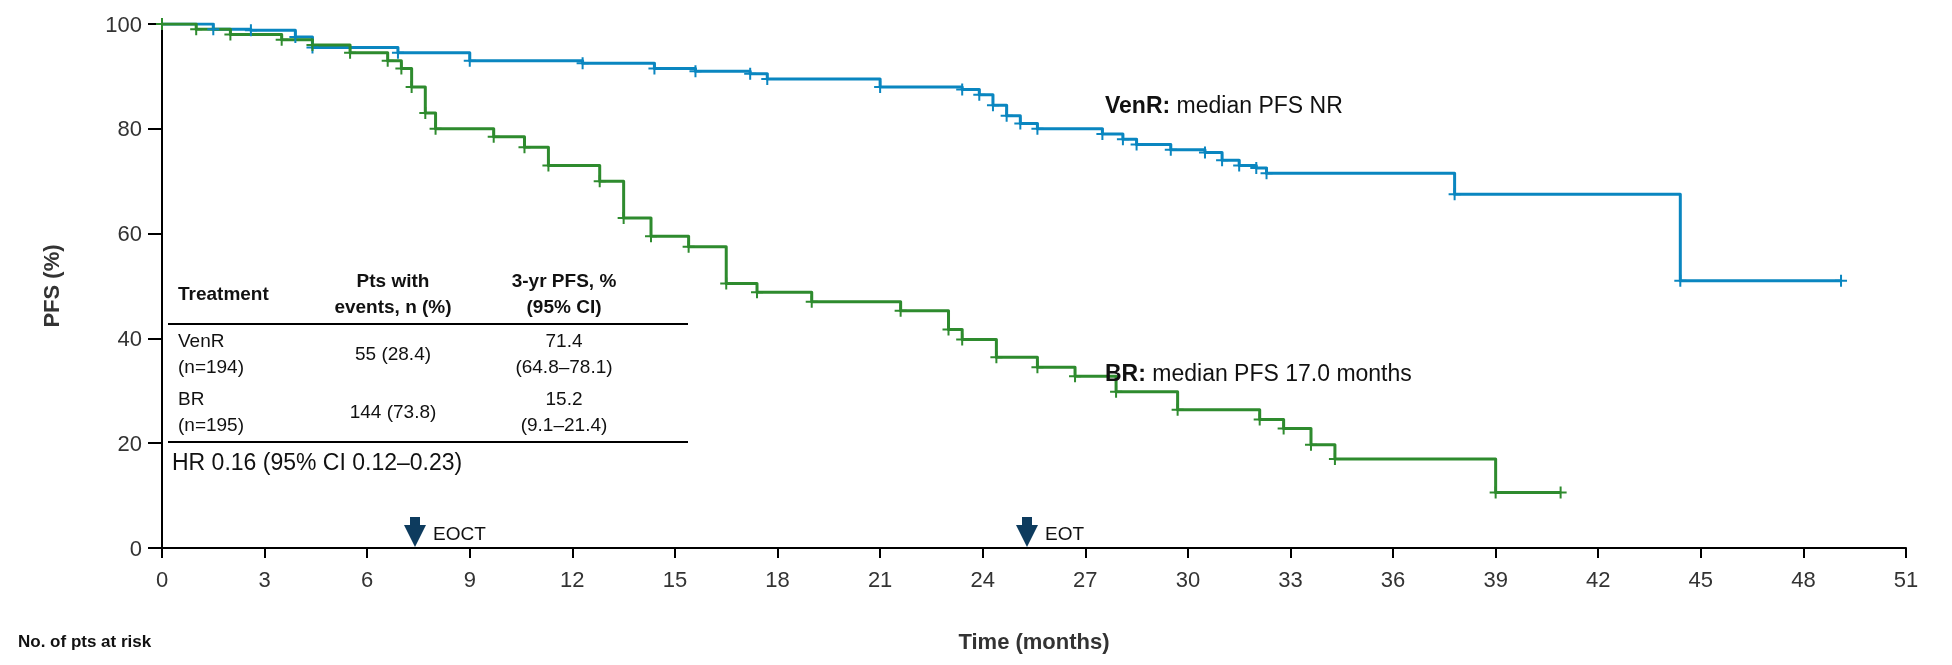 This screenshot has height=665, width=1952. Describe the element at coordinates (264, 579) in the screenshot. I see `x-tick-label: 3` at that location.